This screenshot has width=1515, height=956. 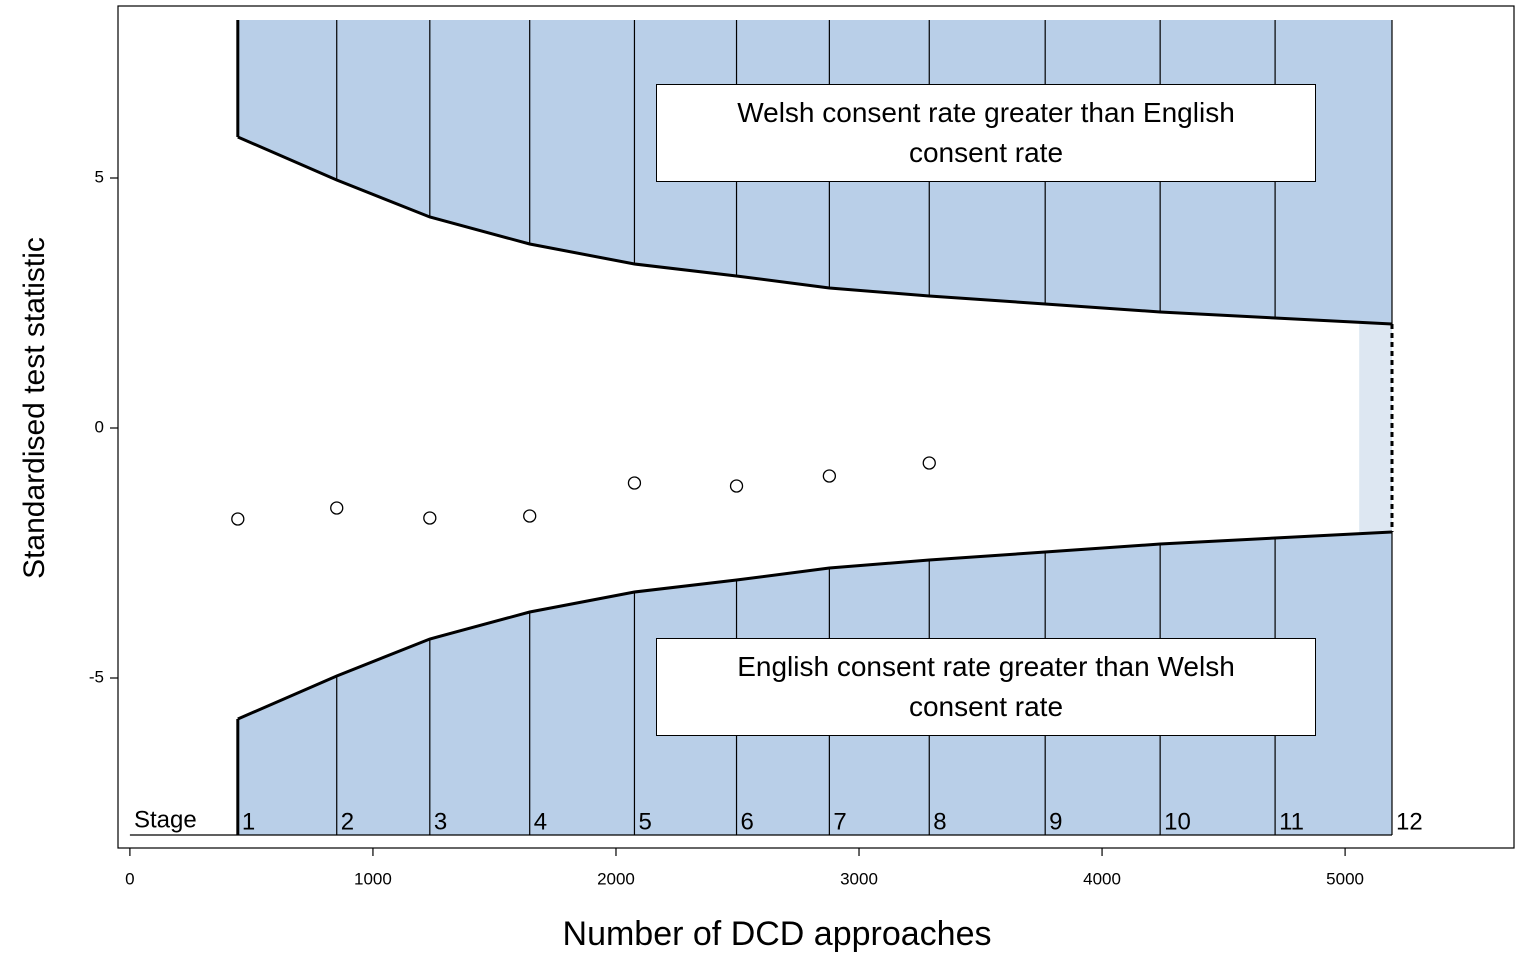 I want to click on stage-number: 7, so click(x=839, y=821).